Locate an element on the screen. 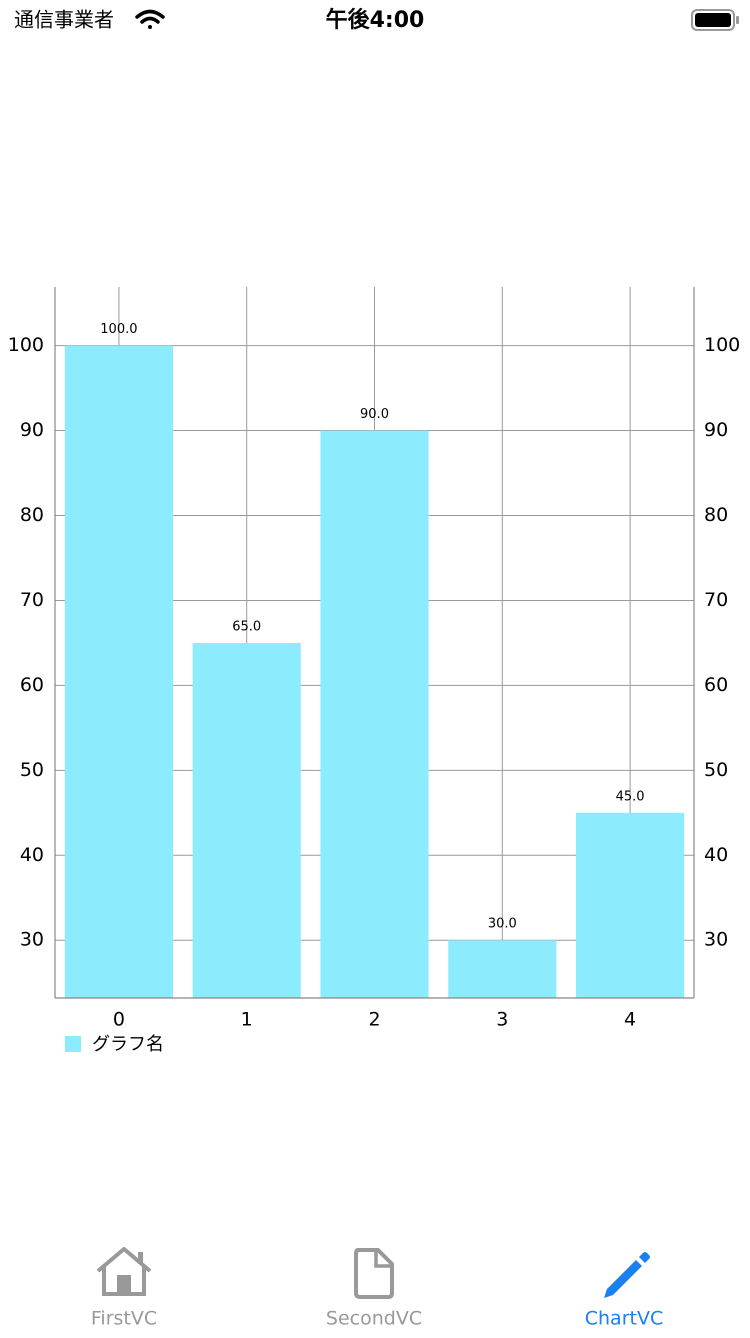 Image resolution: width=750 pixels, height=1338 pixels. y2-tick-label: 40 is located at coordinates (716, 855).